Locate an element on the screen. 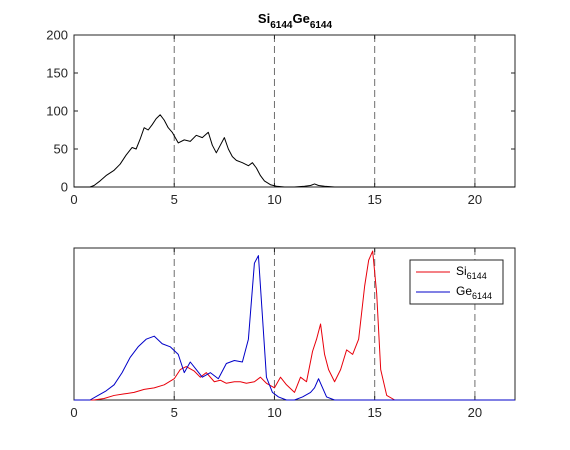  y-tick-label: 0 is located at coordinates (64, 187).